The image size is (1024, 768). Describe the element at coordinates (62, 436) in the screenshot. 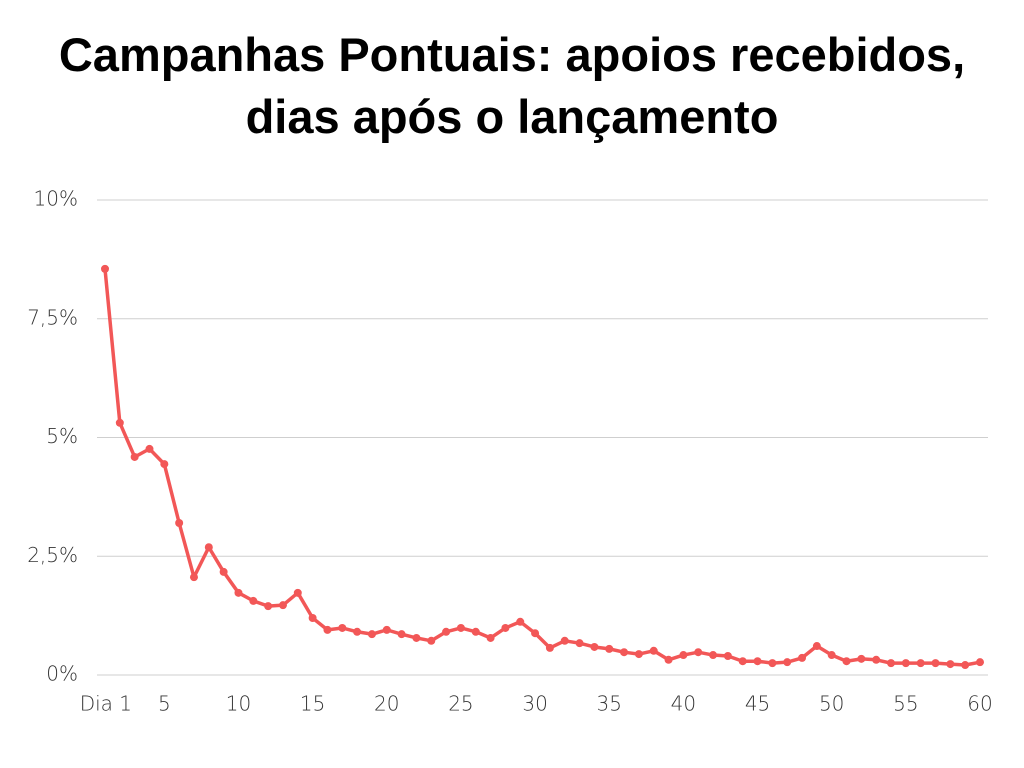

I see `y-tick-label: 5%` at that location.